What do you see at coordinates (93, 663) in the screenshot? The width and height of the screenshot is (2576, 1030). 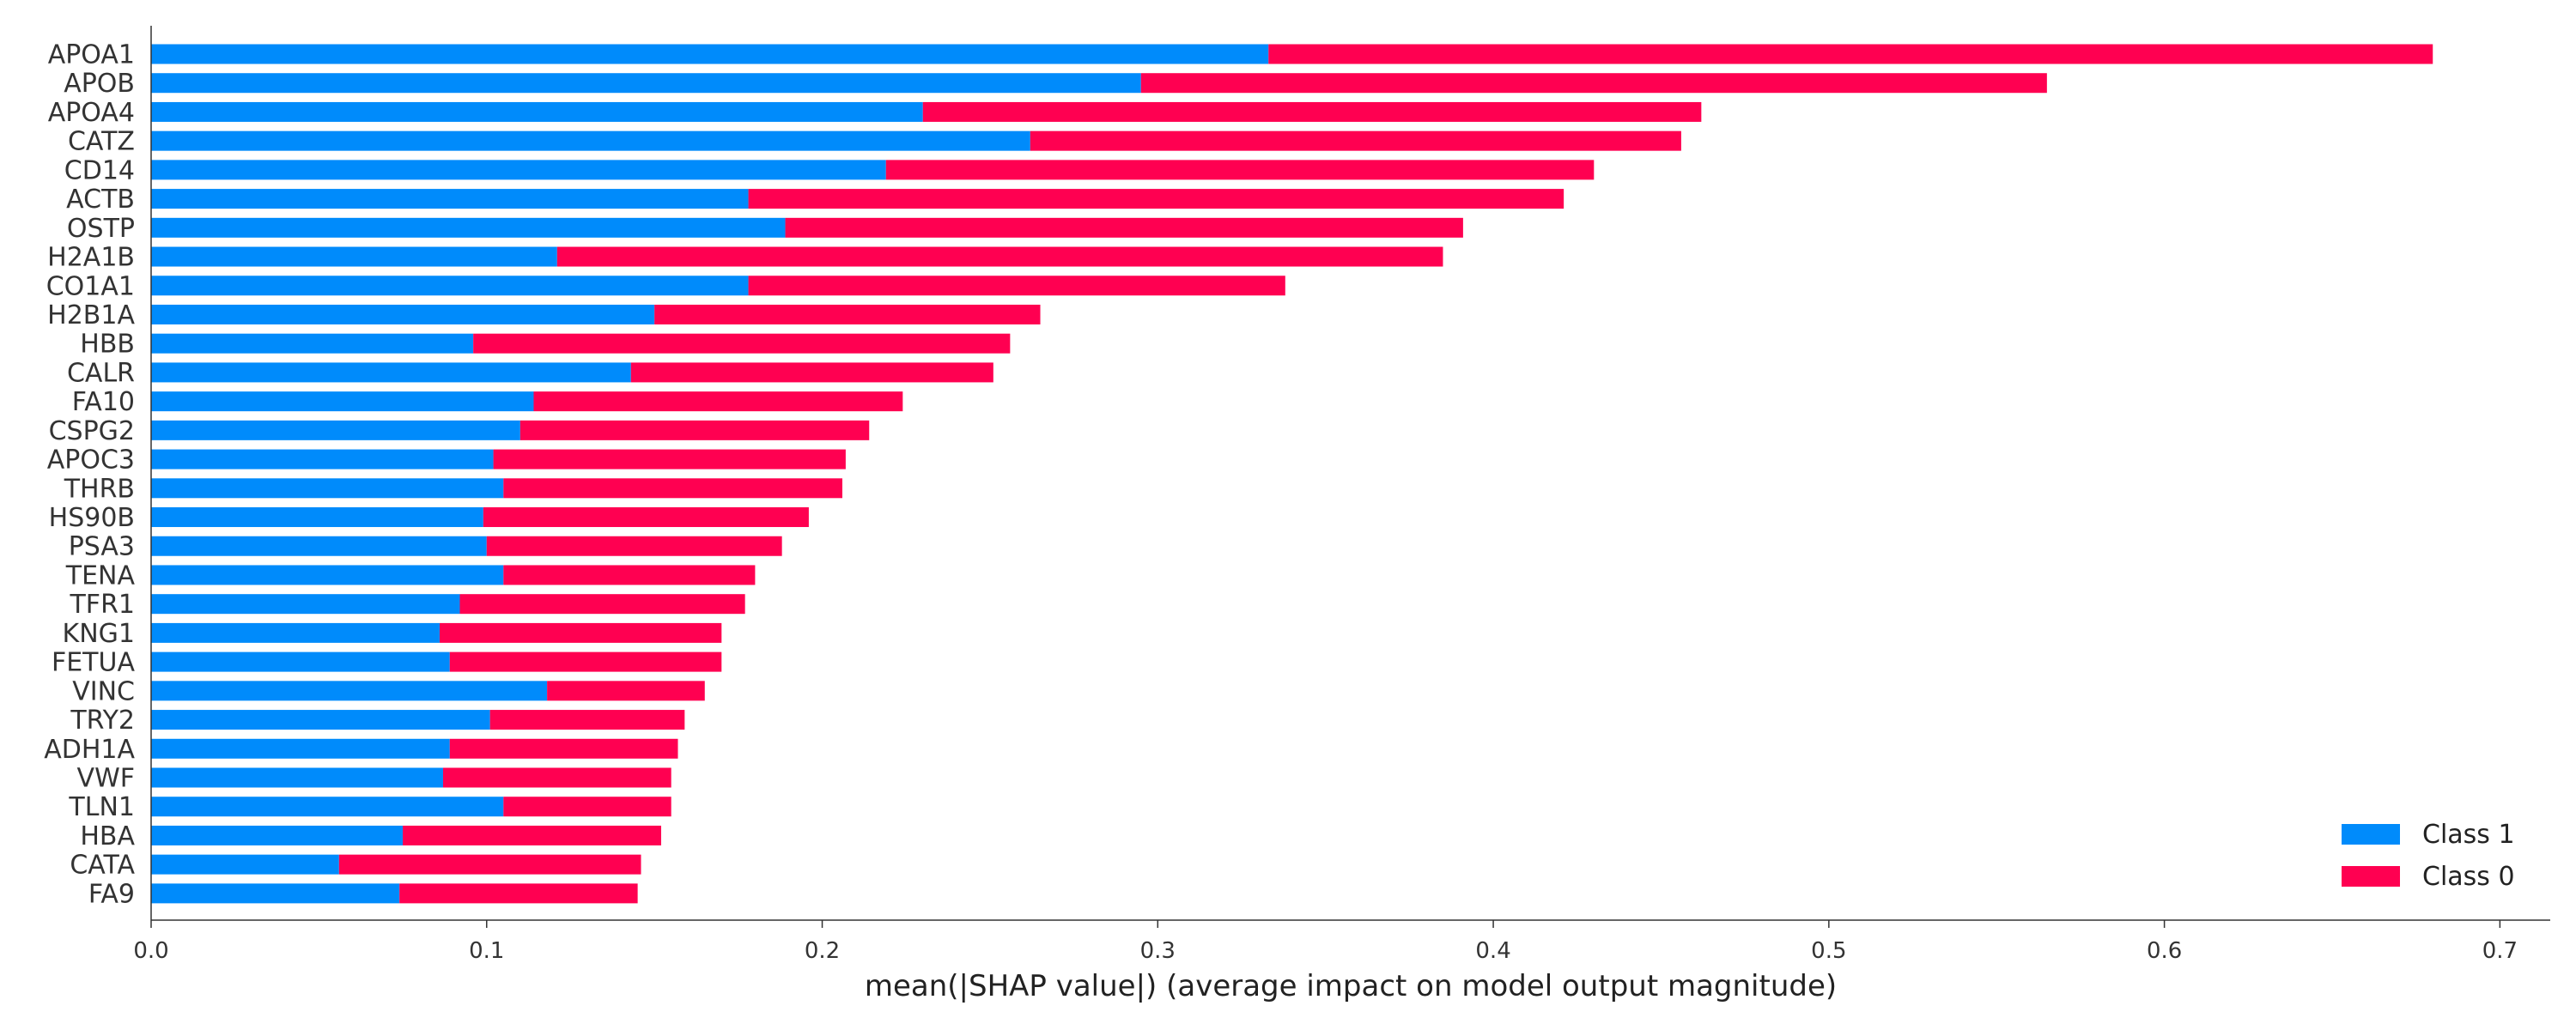 I see `category-label-fetua: FETUA` at bounding box center [93, 663].